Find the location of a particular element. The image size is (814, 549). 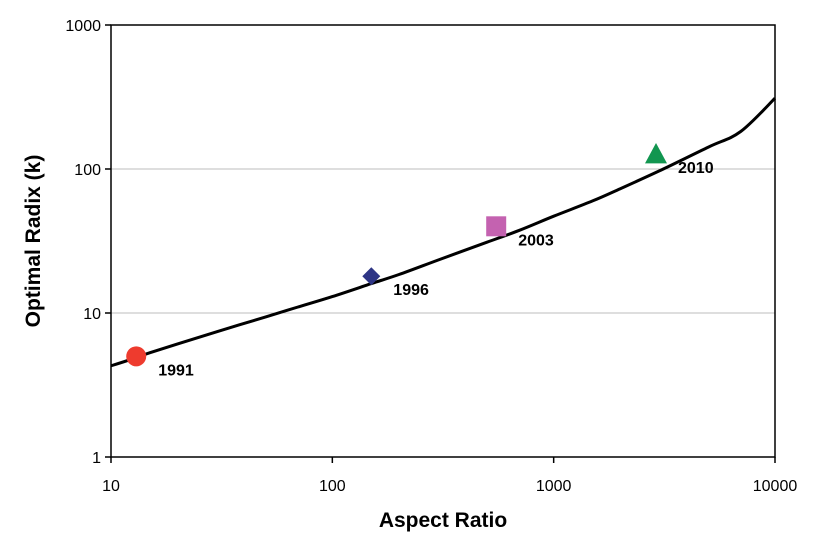

x-tick-label: 10 is located at coordinates (111, 486).